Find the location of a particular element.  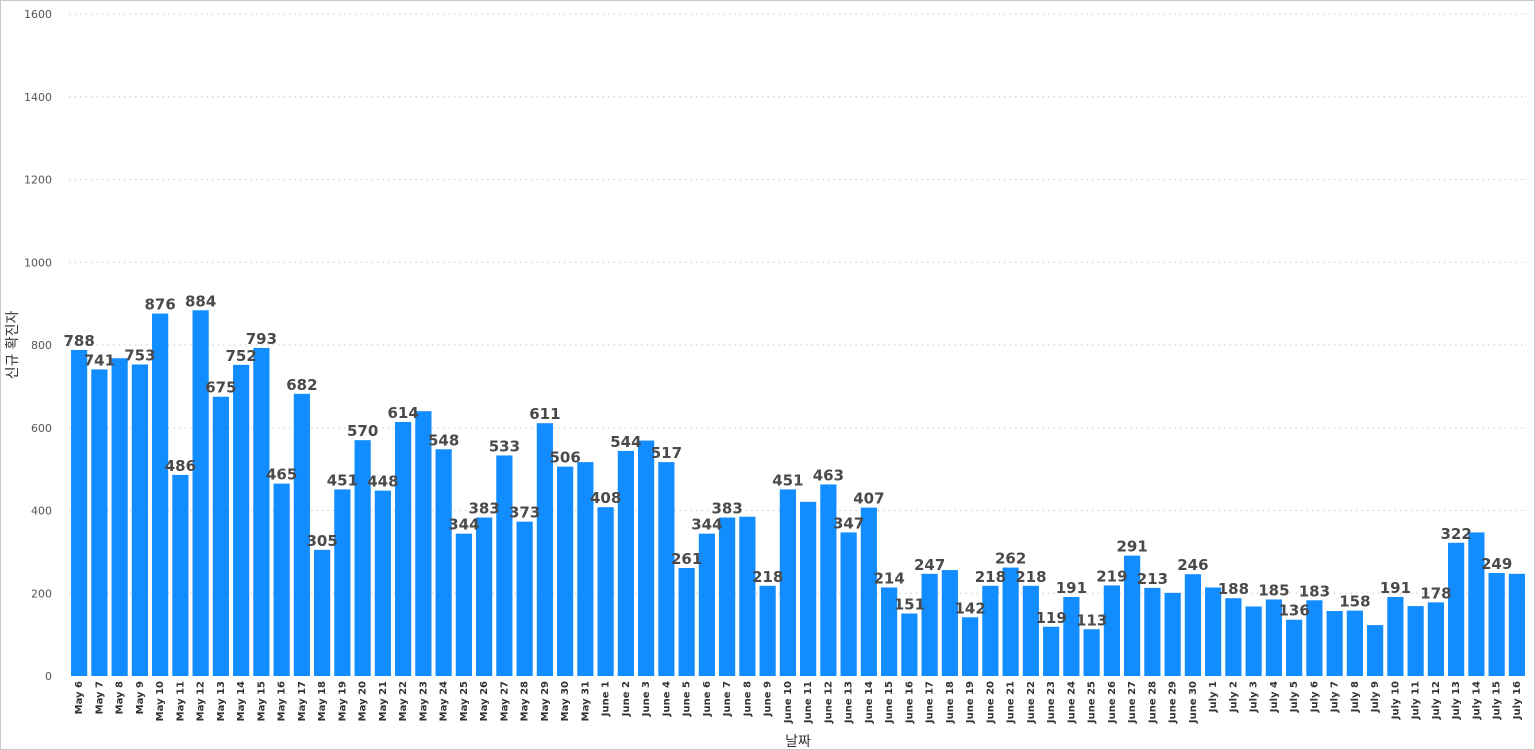

x-tick-label: May 25 is located at coordinates (464, 701).